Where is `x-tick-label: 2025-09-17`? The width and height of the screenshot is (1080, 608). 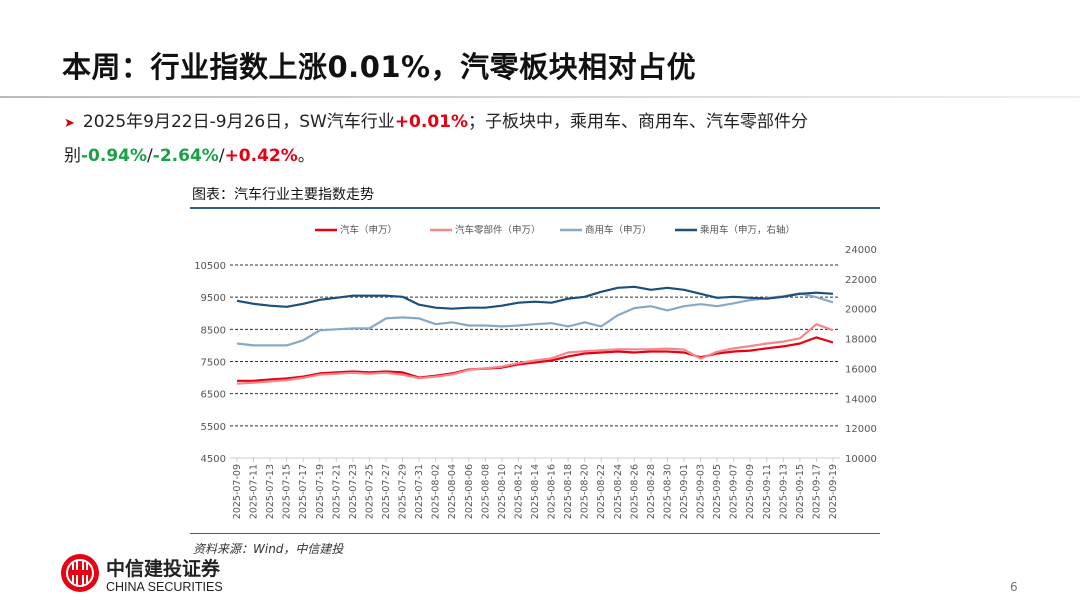 x-tick-label: 2025-09-17 is located at coordinates (816, 491).